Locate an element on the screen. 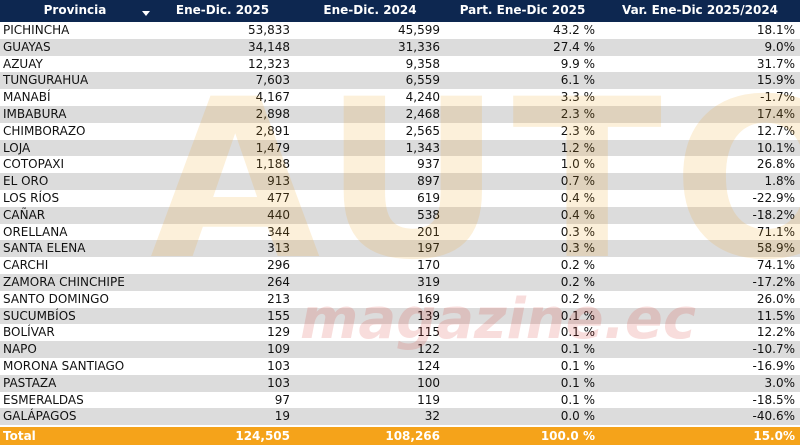  cell-ene-dic-2025: 97 is located at coordinates (282, 399).